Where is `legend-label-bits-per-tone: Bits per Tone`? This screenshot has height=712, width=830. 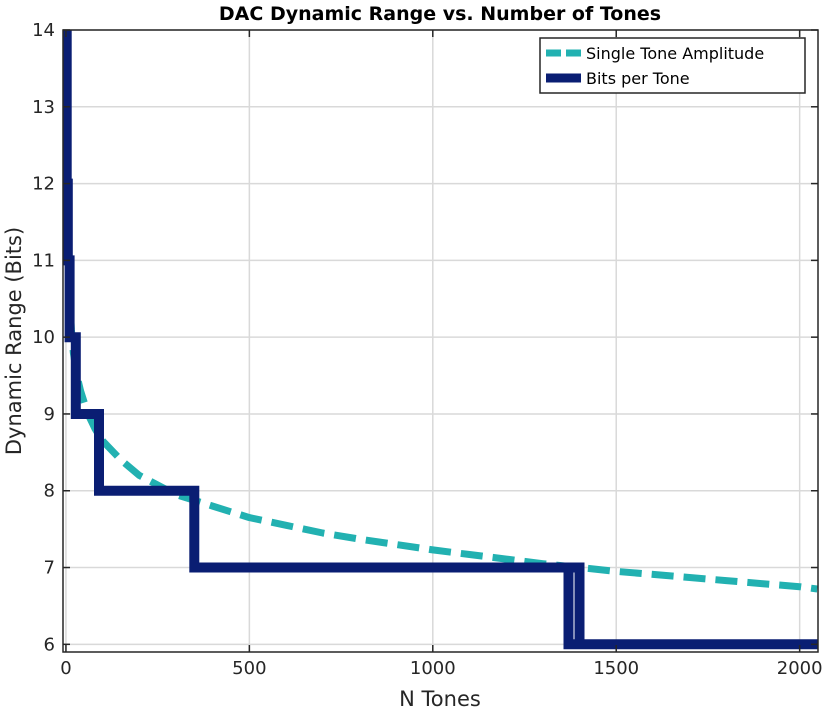
legend-label-bits-per-tone: Bits per Tone is located at coordinates (638, 78).